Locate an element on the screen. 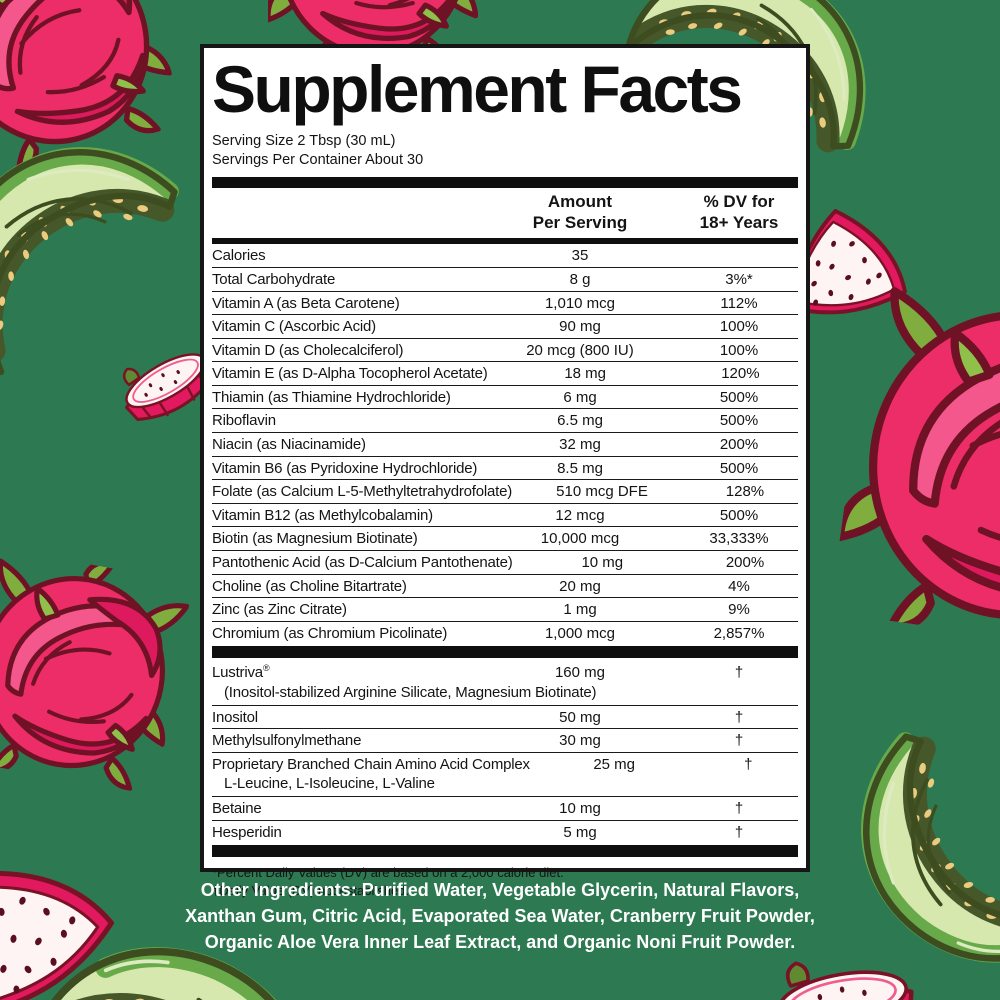  table-row: Calories 35 is located at coordinates (505, 255).